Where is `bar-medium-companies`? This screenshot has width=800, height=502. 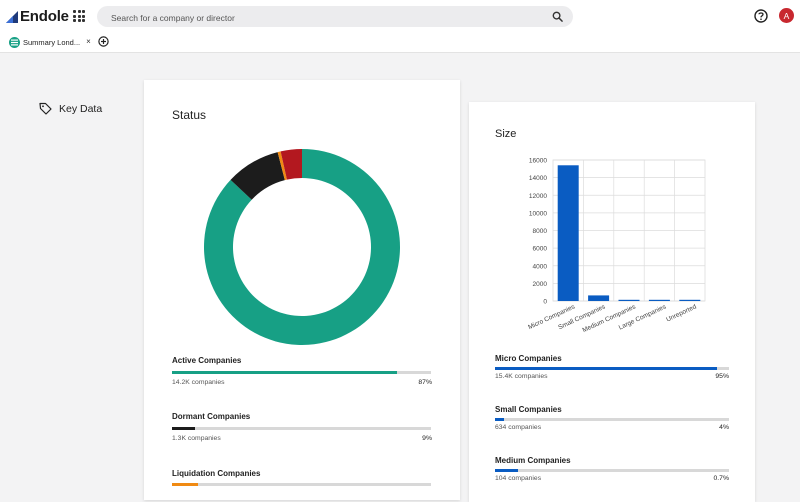 bar-medium-companies is located at coordinates (629, 300).